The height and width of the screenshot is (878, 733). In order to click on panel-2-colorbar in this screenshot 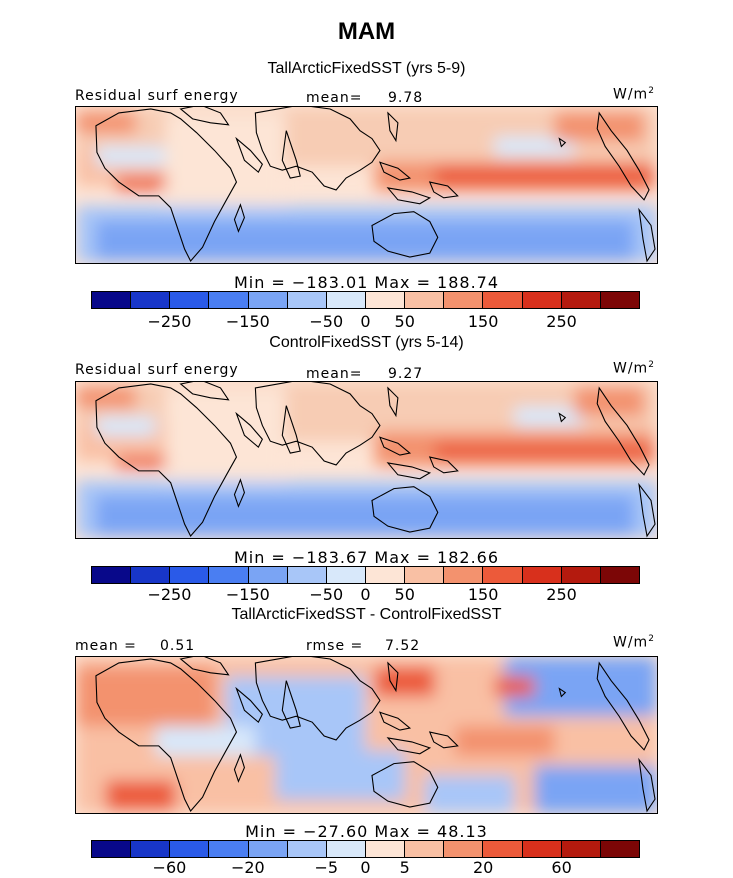, I will do `click(365, 575)`.